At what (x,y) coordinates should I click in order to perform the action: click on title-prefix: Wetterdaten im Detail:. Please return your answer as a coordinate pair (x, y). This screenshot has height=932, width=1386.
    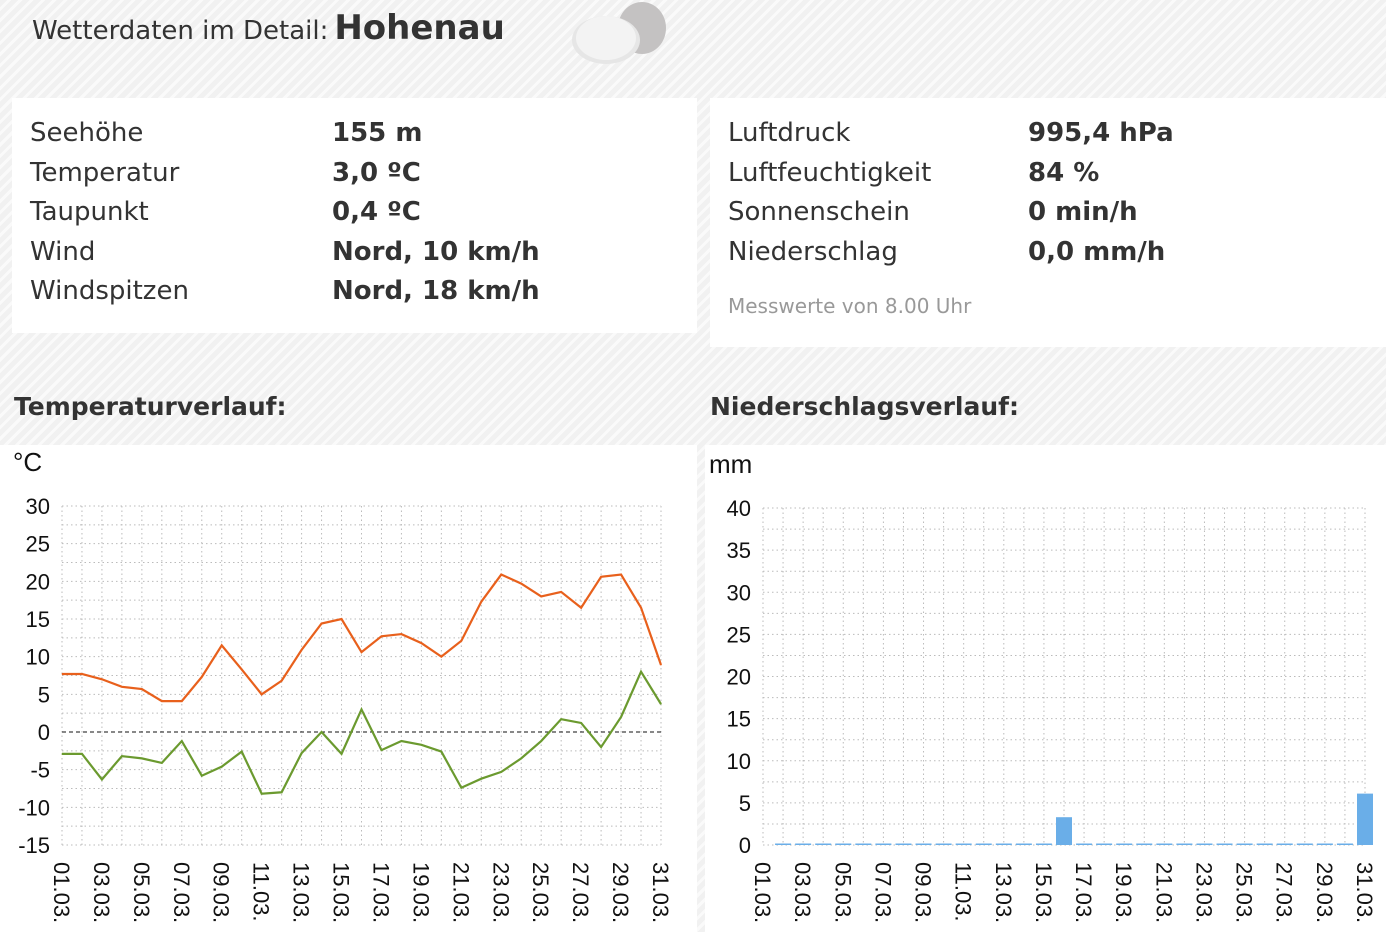
    Looking at the image, I should click on (180, 31).